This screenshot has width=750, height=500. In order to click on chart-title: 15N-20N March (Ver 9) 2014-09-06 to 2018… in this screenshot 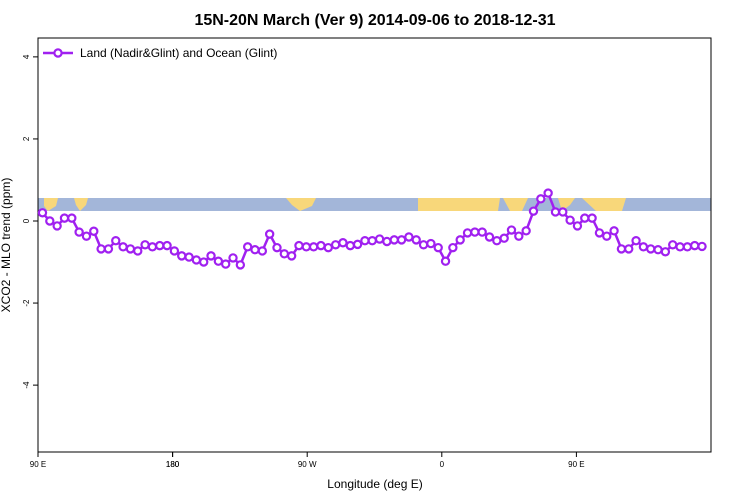, I will do `click(374, 20)`.